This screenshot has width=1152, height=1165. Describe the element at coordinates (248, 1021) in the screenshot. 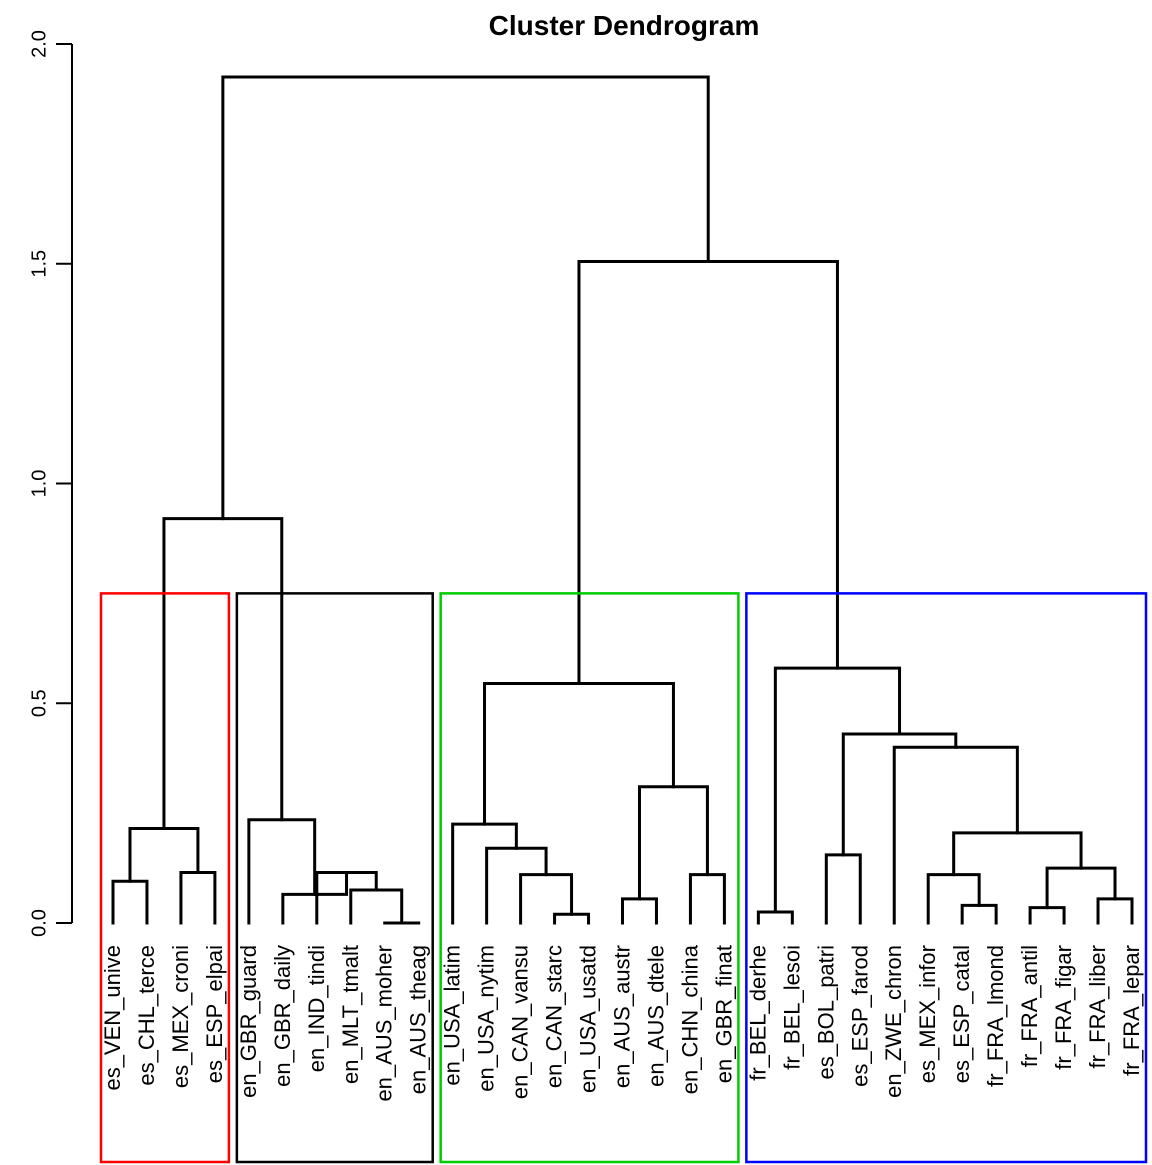

I see `leaf-label: en_GBR_guard` at that location.